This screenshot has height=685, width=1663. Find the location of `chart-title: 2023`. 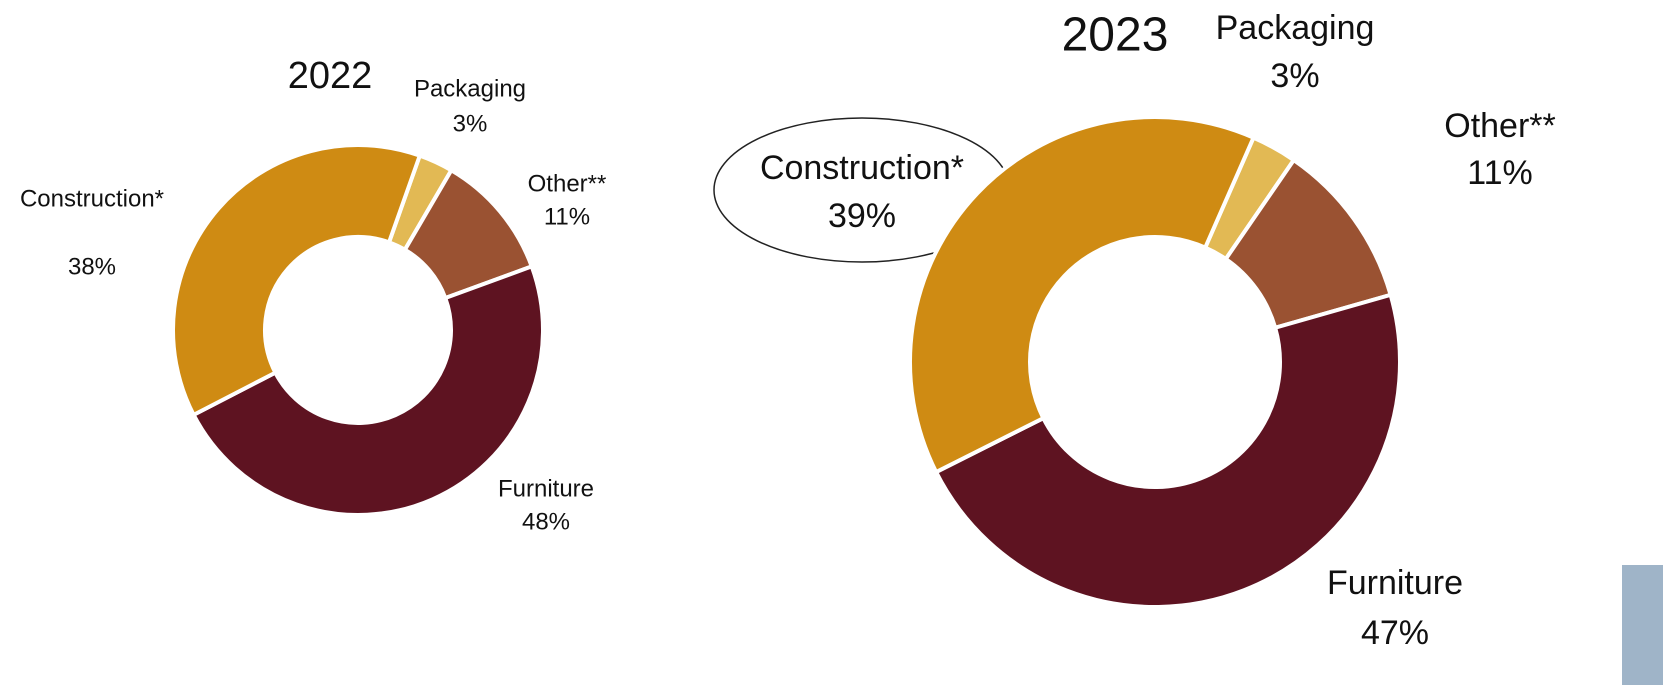

chart-title: 2023 is located at coordinates (1115, 35).